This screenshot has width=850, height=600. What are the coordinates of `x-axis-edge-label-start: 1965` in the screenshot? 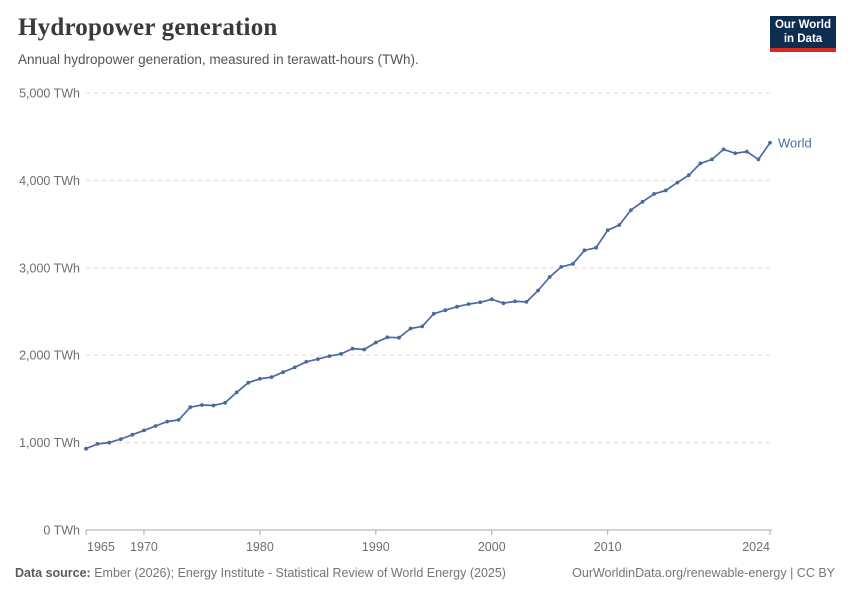 It's located at (101, 547).